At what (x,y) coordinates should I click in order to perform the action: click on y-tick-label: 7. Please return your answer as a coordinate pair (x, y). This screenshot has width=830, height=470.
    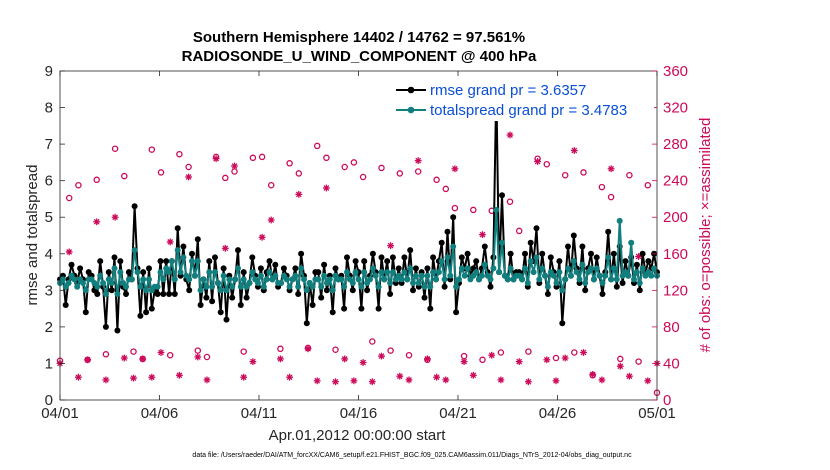
    Looking at the image, I should click on (49, 144).